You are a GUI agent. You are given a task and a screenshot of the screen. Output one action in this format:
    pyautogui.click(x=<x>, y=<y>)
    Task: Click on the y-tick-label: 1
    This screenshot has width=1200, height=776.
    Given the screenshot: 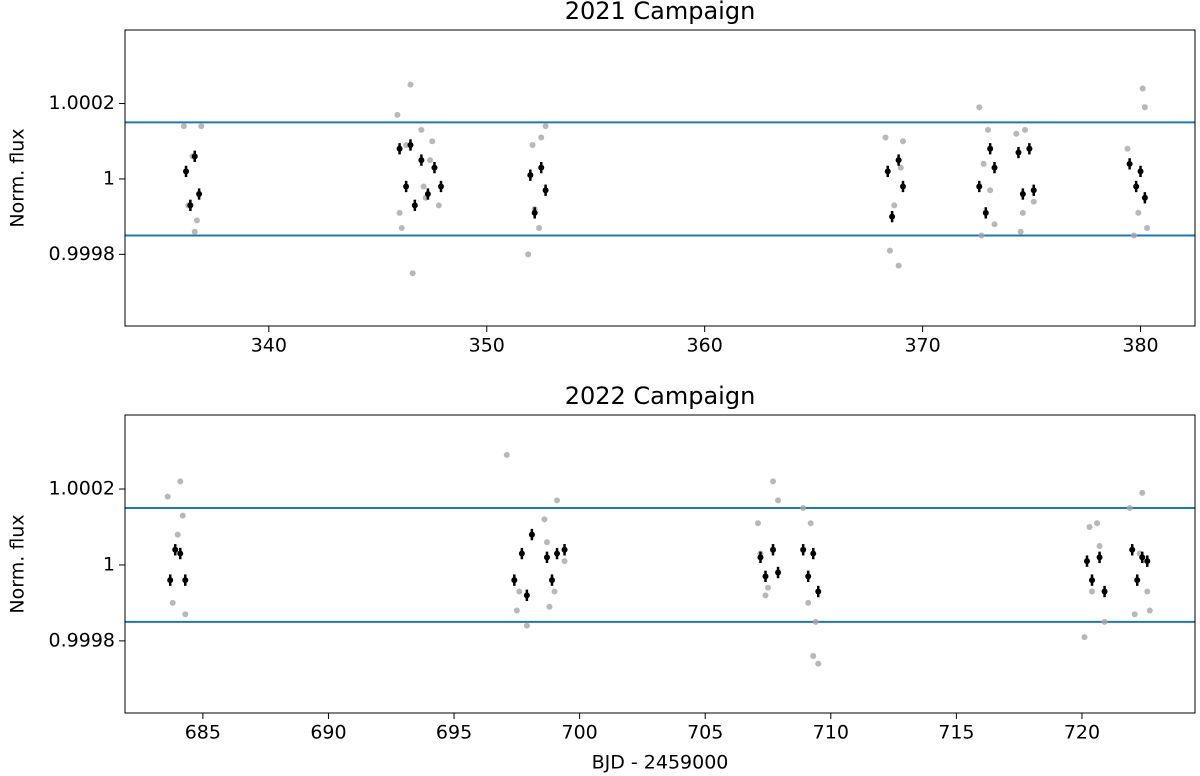 What is the action you would take?
    pyautogui.click(x=109, y=178)
    